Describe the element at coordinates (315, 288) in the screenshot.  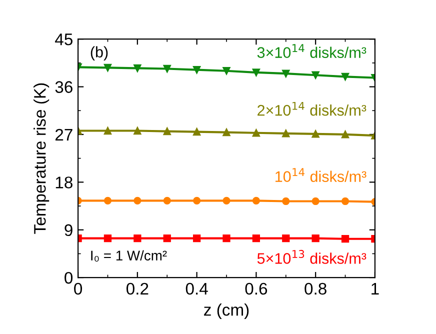
I see `x-tick-label: 0.8` at that location.